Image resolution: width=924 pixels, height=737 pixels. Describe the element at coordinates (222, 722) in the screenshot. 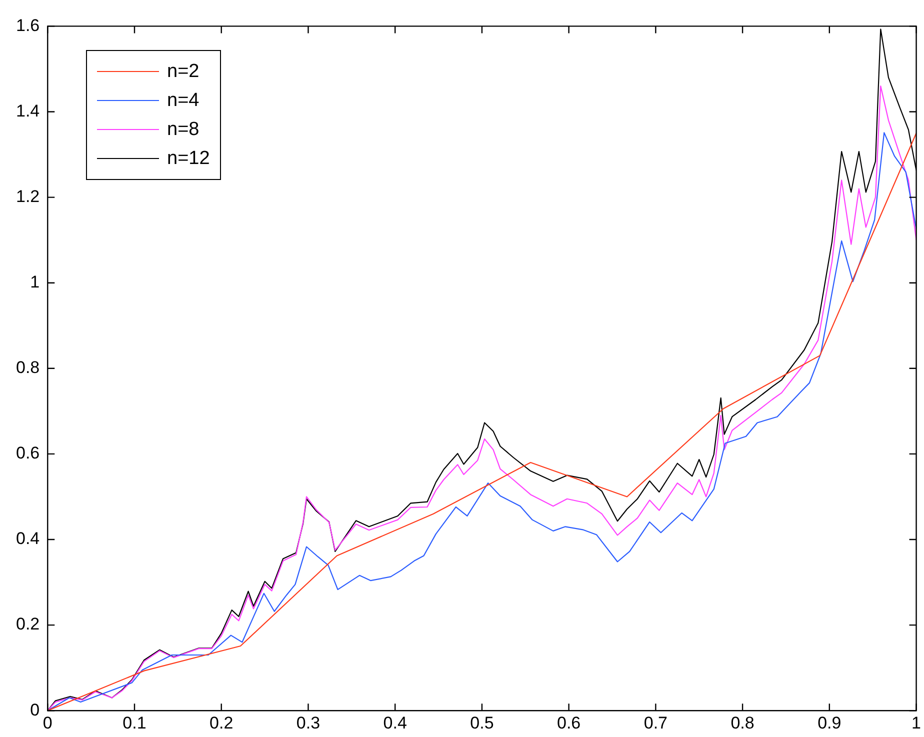

I see `x-tick-label: 0.2` at that location.